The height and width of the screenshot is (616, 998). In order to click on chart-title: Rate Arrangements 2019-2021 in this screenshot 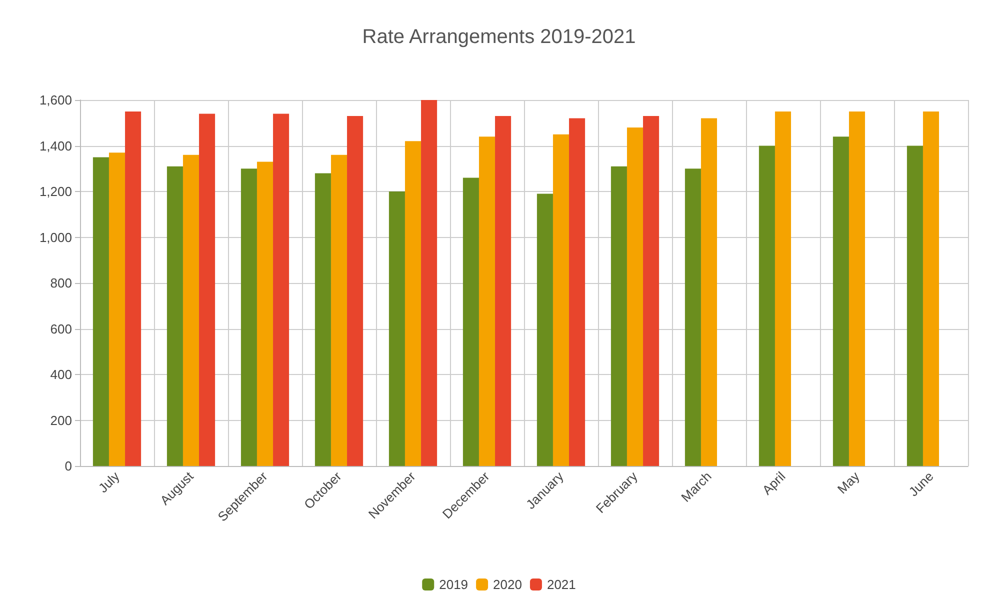, I will do `click(499, 37)`.